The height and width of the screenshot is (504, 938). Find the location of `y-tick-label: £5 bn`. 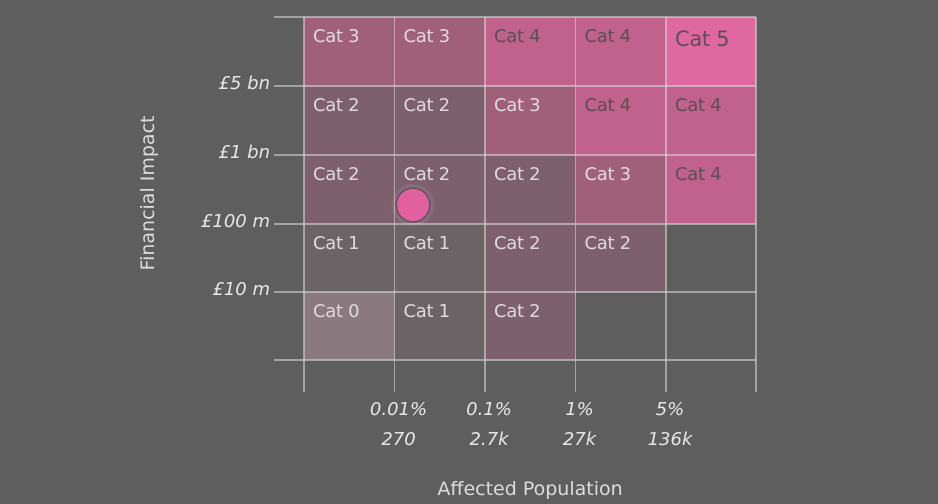

y-tick-label: £5 bn is located at coordinates (244, 83).